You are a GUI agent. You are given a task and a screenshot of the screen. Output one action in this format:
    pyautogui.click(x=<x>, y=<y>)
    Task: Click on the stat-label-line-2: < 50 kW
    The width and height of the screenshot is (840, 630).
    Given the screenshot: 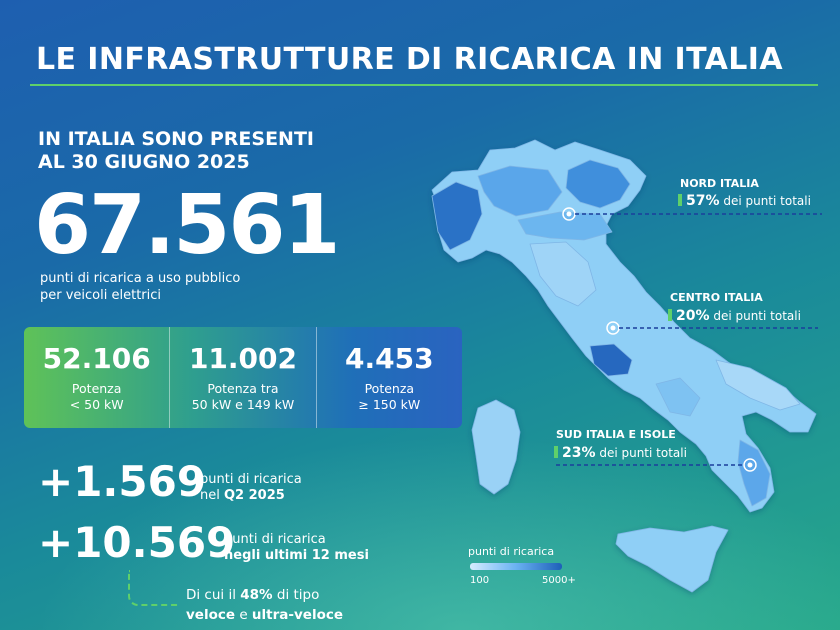 What is the action you would take?
    pyautogui.click(x=96, y=404)
    